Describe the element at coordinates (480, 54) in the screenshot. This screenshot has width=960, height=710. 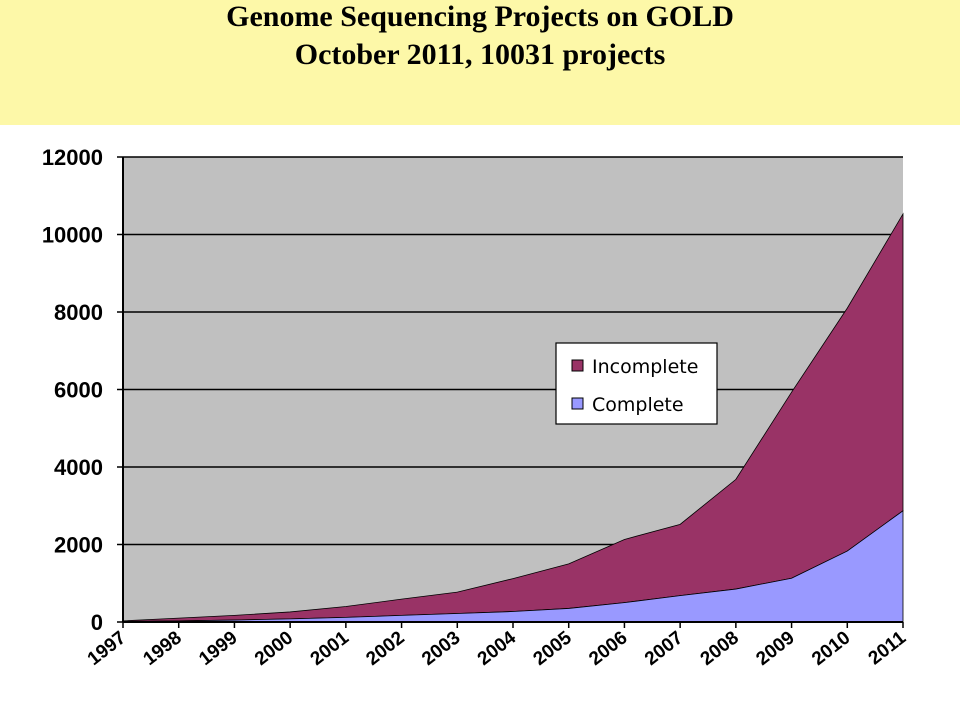
I see `chart-subtitle: October 2011, 10031 projects` at that location.